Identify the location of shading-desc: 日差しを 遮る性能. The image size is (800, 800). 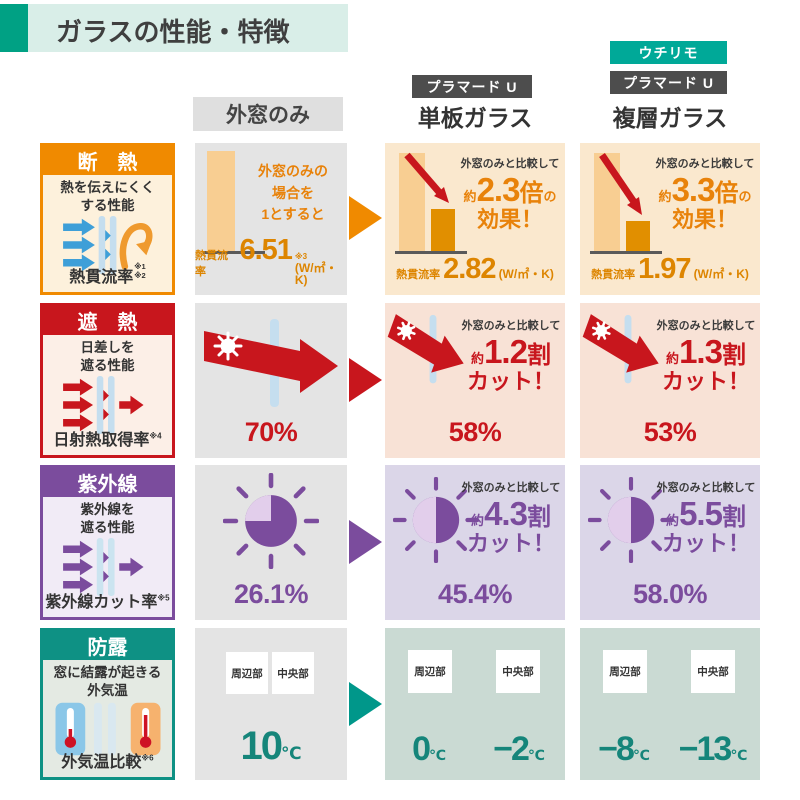
(107, 356).